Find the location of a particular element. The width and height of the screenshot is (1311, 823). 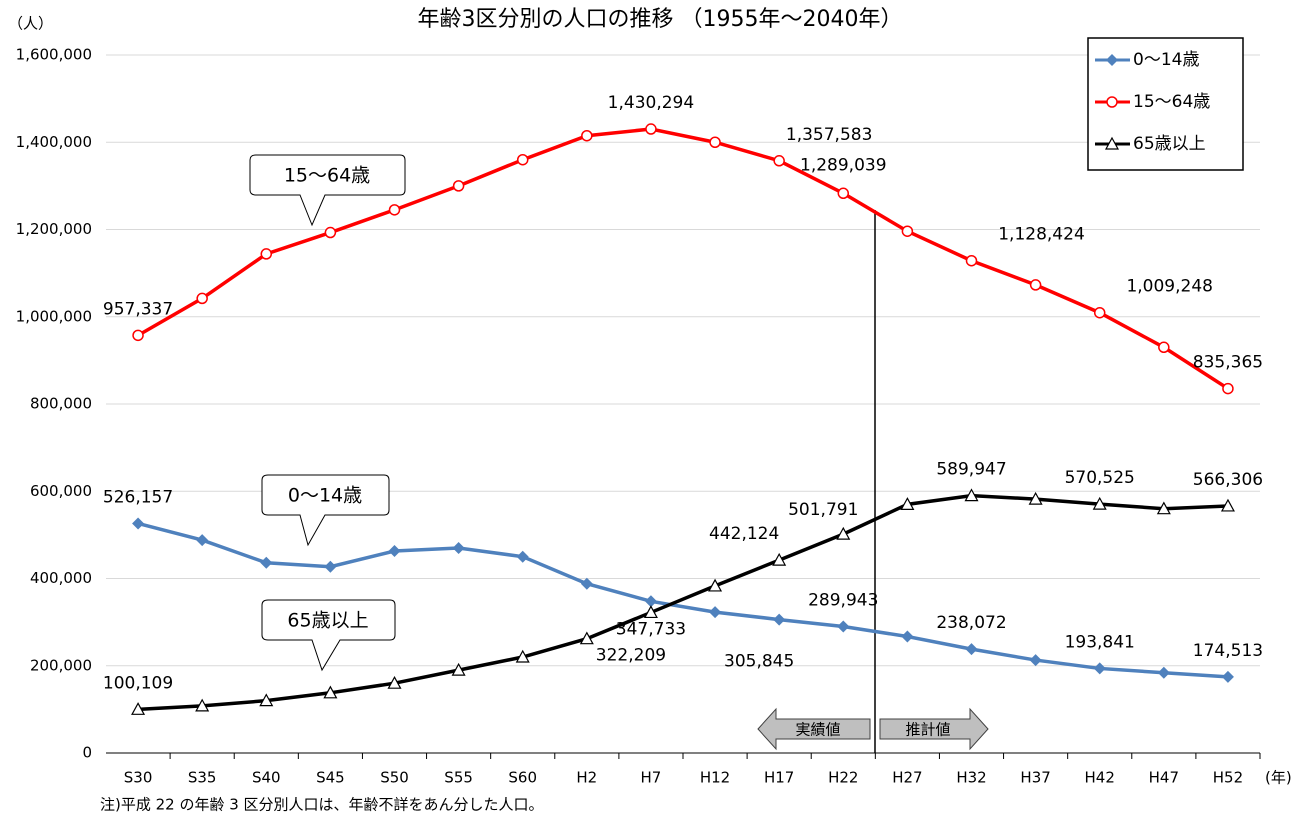

callout-label: 65歳以上 is located at coordinates (327, 621).